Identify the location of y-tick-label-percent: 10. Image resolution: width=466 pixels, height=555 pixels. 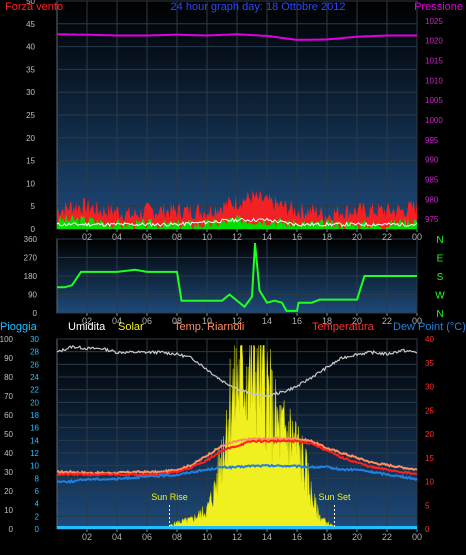
(8, 510).